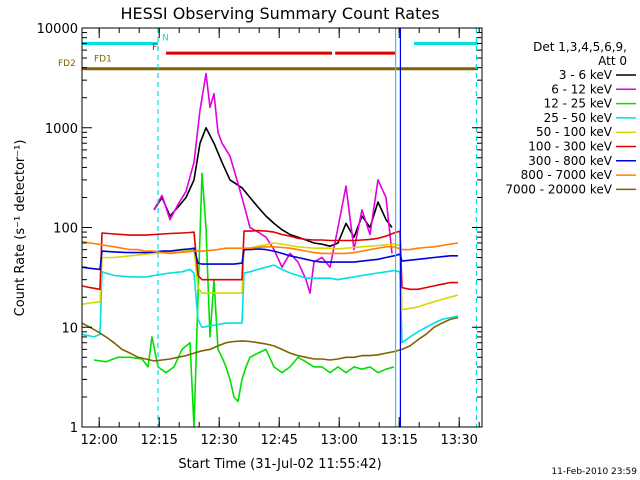 This screenshot has height=480, width=640. Describe the element at coordinates (570, 161) in the screenshot. I see `legend-label: 300 - 800 keV` at that location.